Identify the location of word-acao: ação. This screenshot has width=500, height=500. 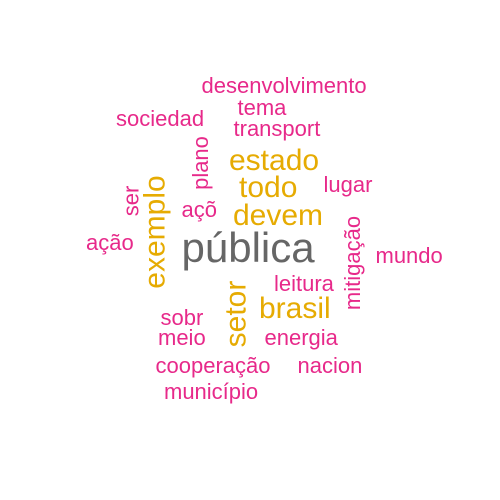
(110, 242).